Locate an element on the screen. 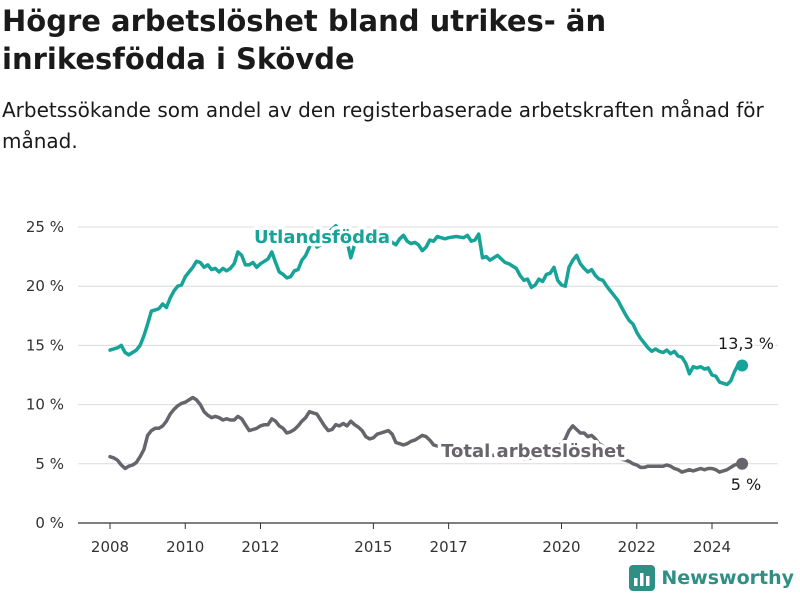 This screenshot has height=600, width=800. x-tick-label: 2017 is located at coordinates (449, 547).